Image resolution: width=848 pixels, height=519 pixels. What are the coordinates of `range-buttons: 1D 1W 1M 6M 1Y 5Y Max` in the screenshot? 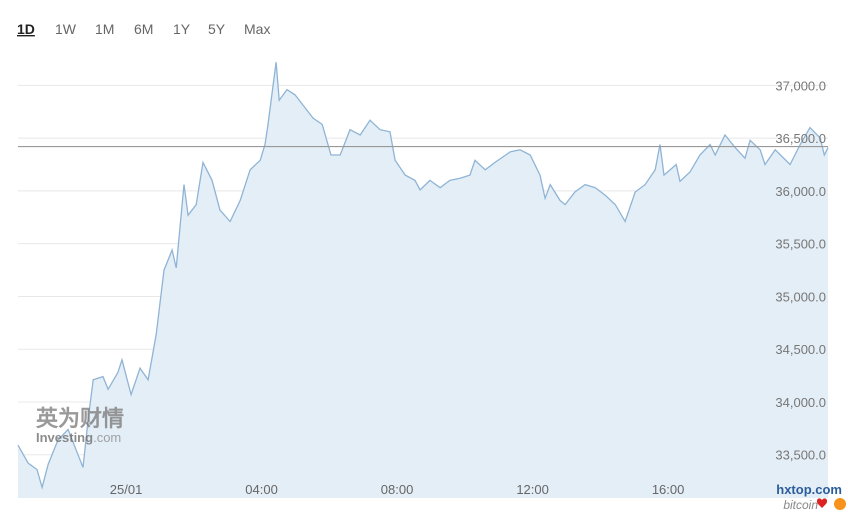 It's located at (143, 29).